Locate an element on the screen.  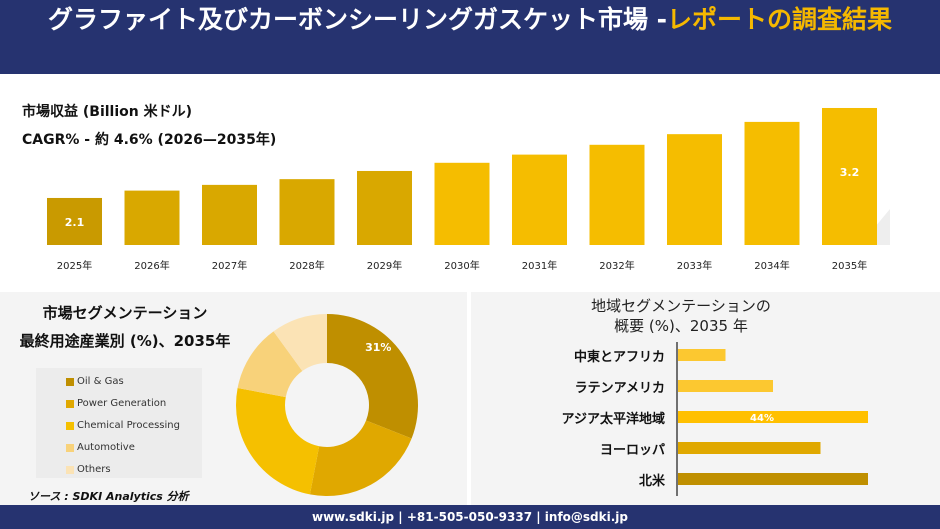
legend-item: Chemical Processing is located at coordinates (123, 425).